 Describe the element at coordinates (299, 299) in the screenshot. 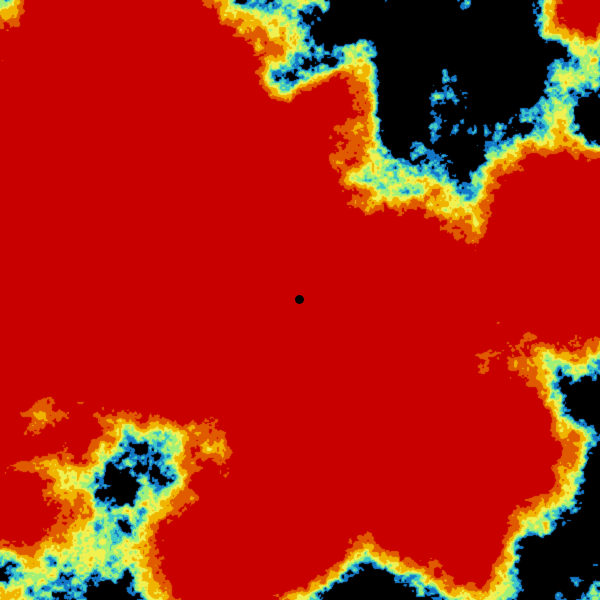

I see `radar-site-marker` at that location.